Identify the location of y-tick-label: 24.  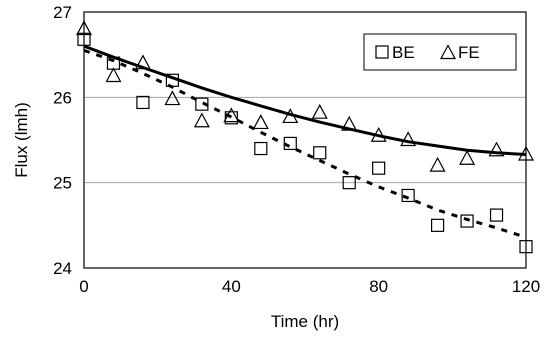
(62, 268).